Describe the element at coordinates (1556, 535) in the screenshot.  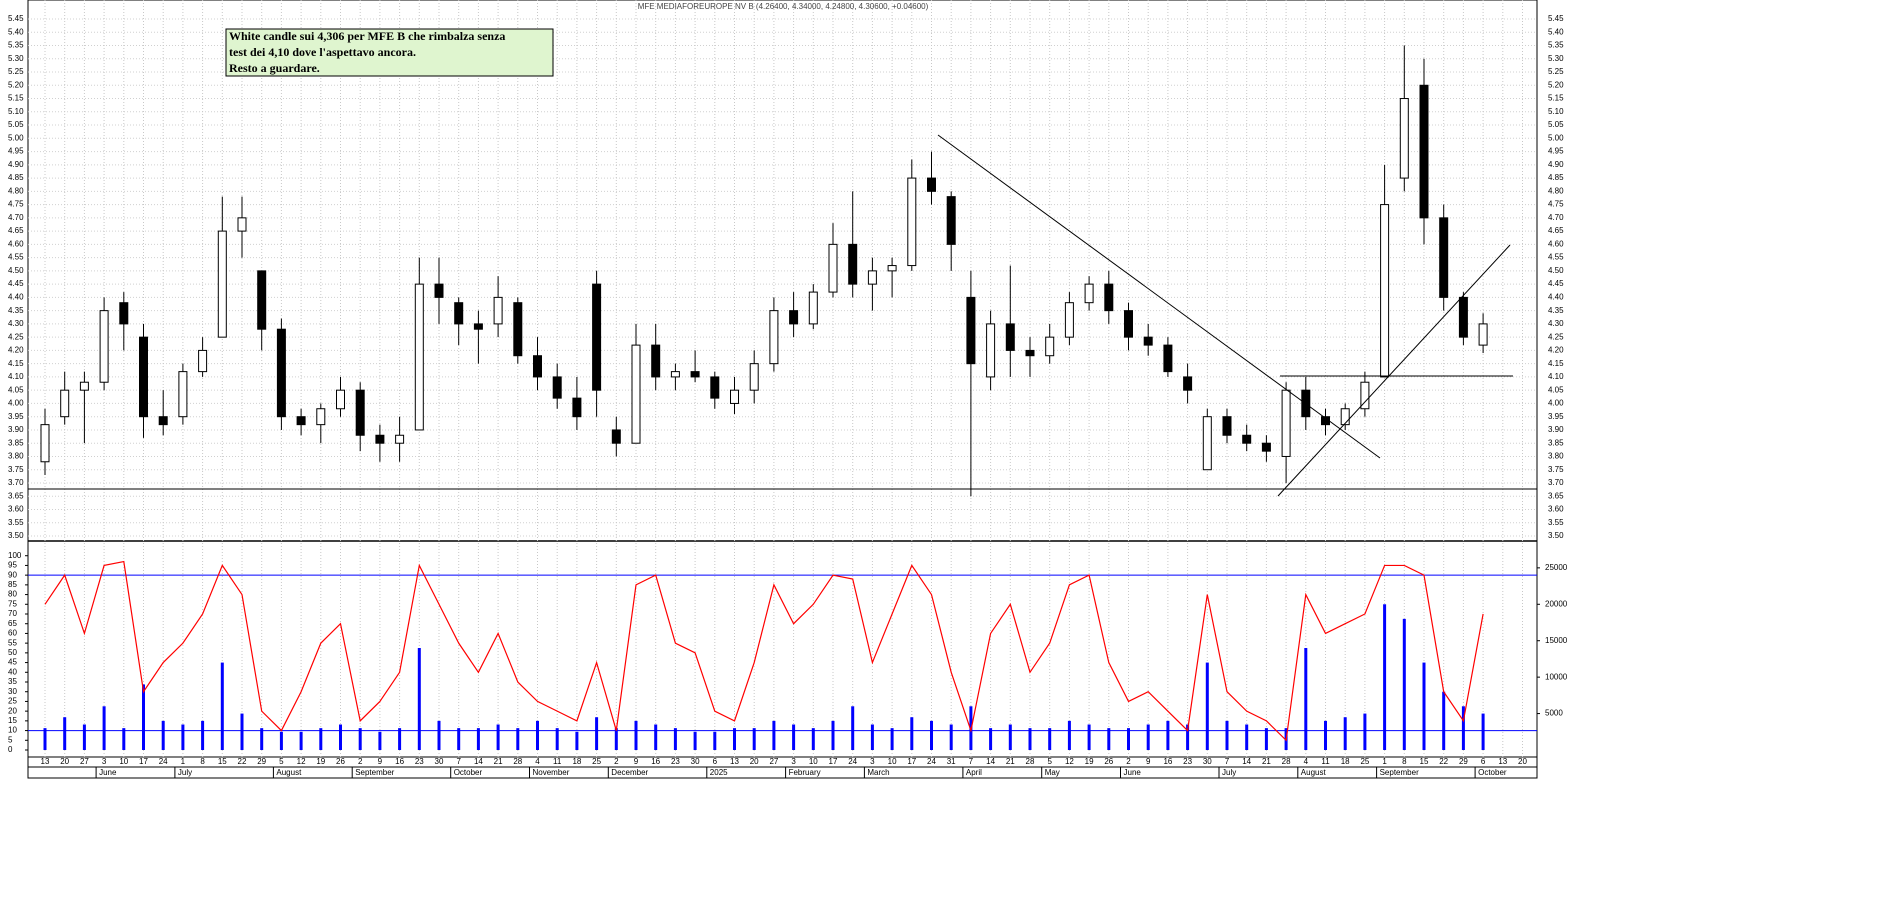
I see `y-tick-label: 3.50` at that location.